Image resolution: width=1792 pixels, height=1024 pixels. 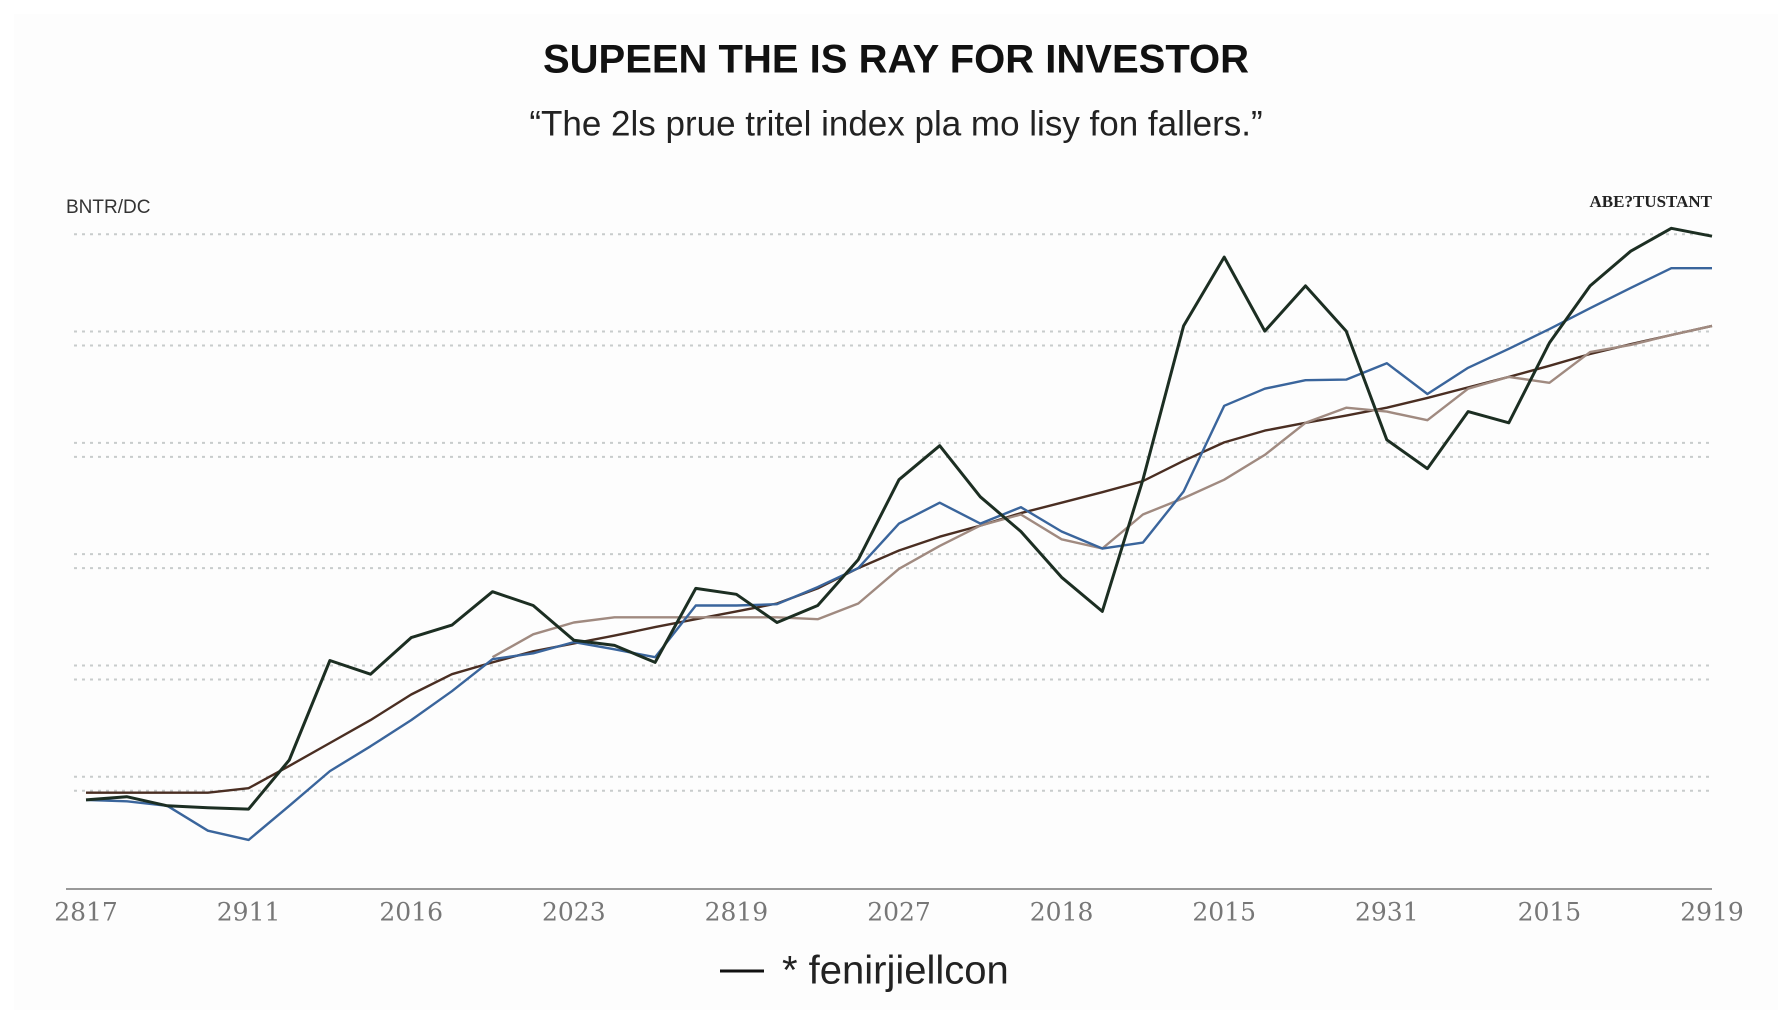 I want to click on right-label: ABE?TUSTANT, so click(x=1651, y=201).